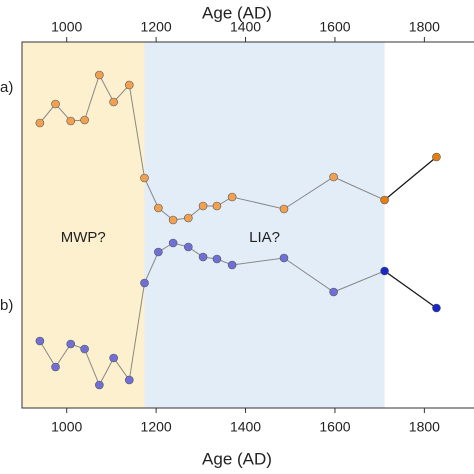 This screenshot has width=474, height=474. I want to click on x-tick-label: 1600, so click(334, 427).